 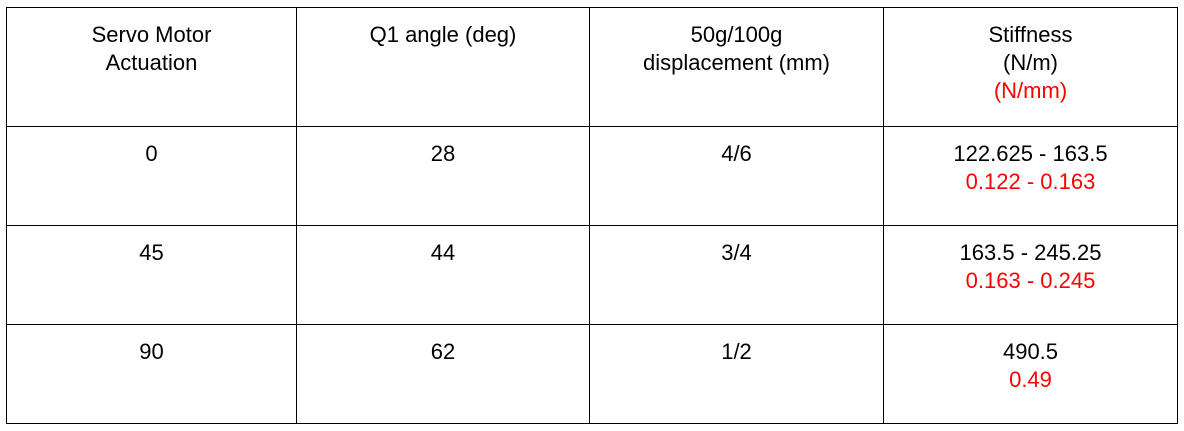 I want to click on cell-text: 3/4, so click(x=736, y=252).